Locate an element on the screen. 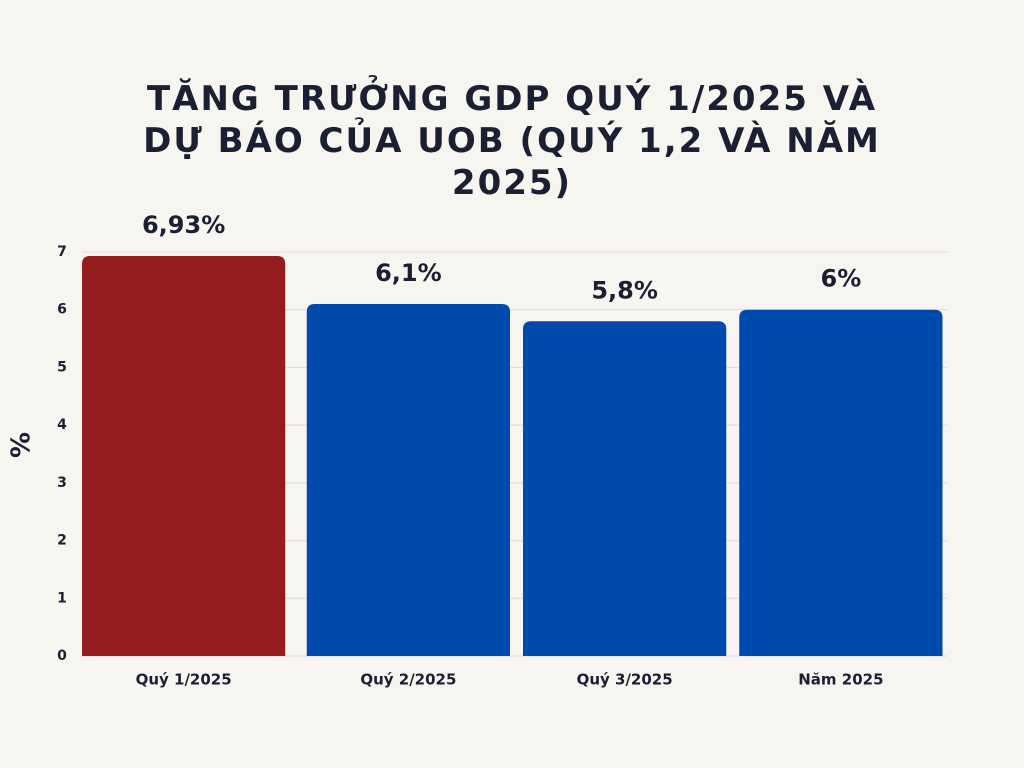 This screenshot has width=1024, height=768. value-label: 6,93% is located at coordinates (183, 225).